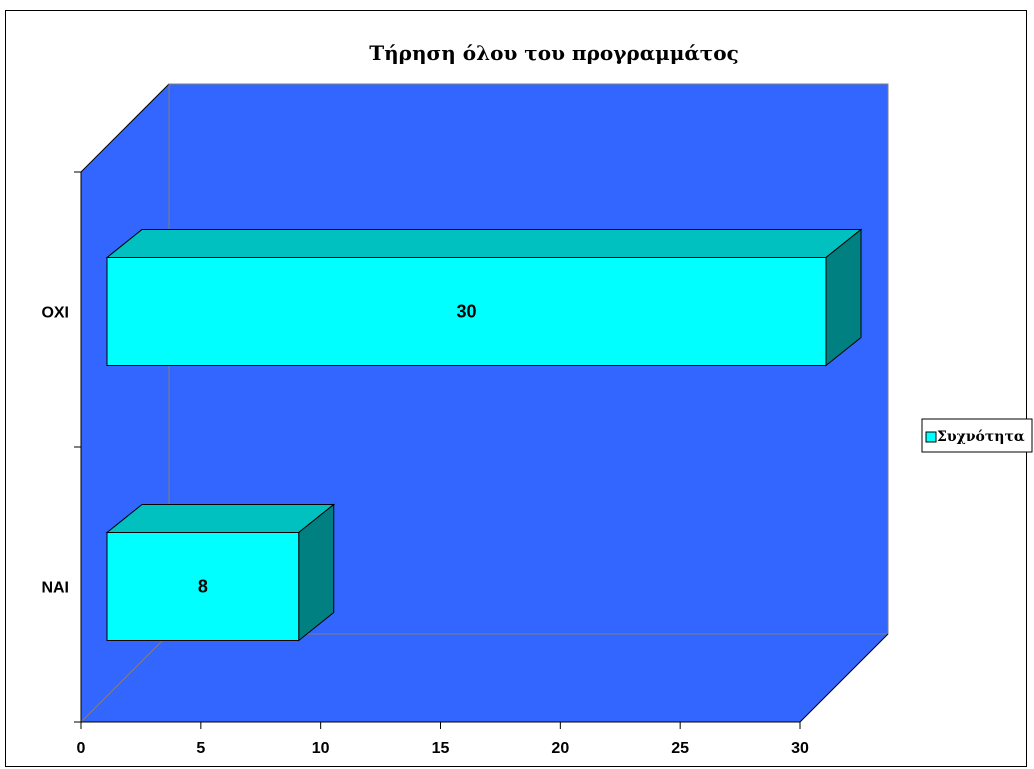 This screenshot has height=769, width=1034. I want to click on legend-label: Συχνότητα, so click(981, 437).